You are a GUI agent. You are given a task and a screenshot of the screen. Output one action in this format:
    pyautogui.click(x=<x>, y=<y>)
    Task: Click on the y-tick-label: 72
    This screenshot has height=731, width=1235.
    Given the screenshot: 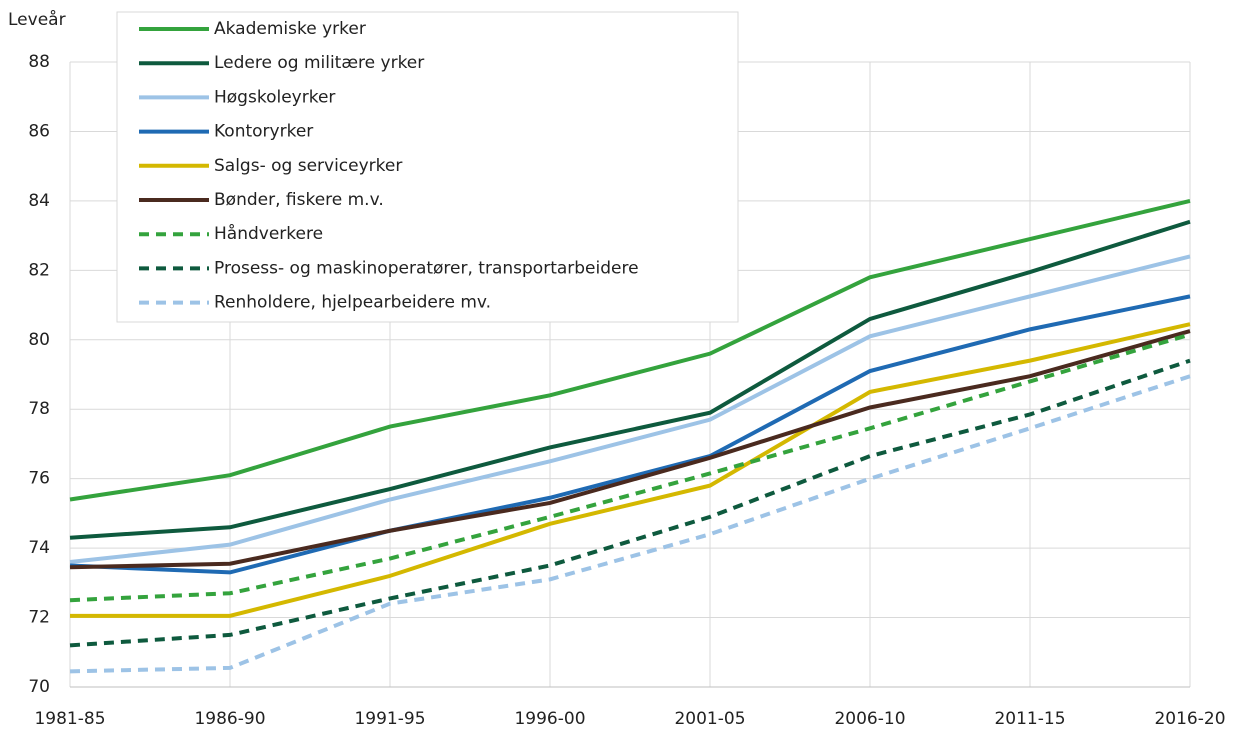 What is the action you would take?
    pyautogui.click(x=39, y=618)
    